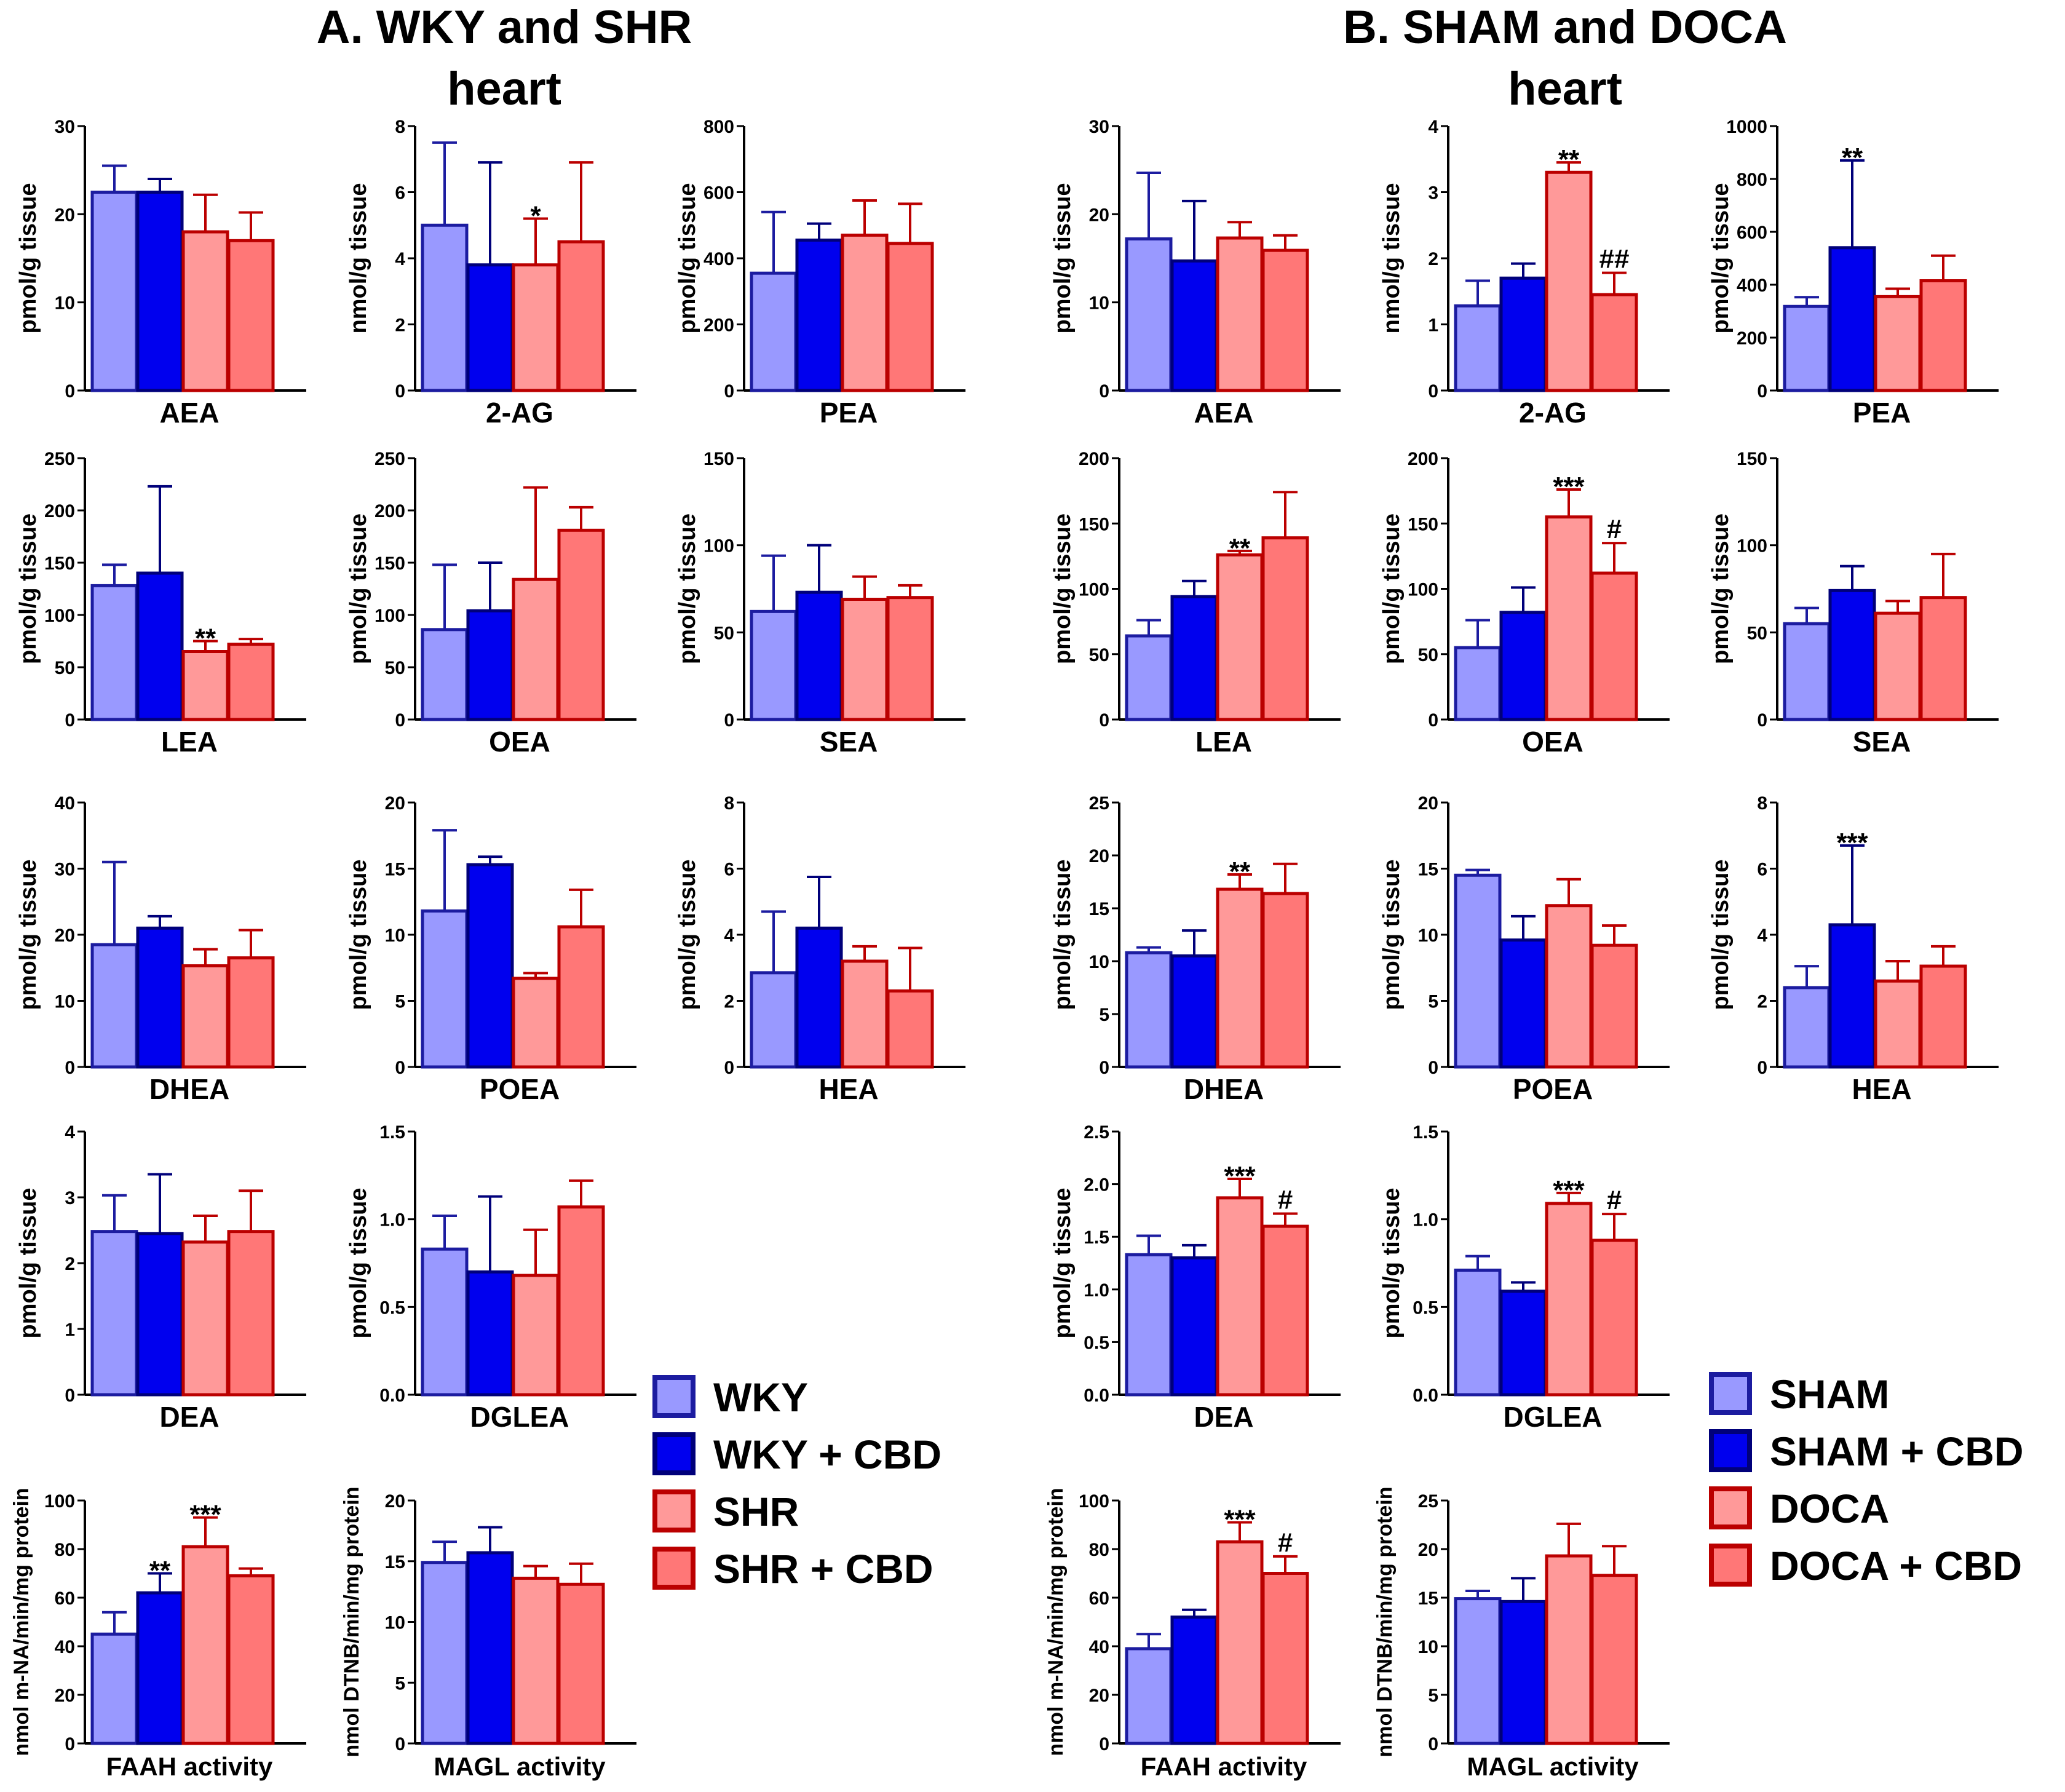 This screenshot has width=2065, height=1792. What do you see at coordinates (1392, 588) in the screenshot?
I see `b-oea-ylabel: pmol/g tissue` at bounding box center [1392, 588].